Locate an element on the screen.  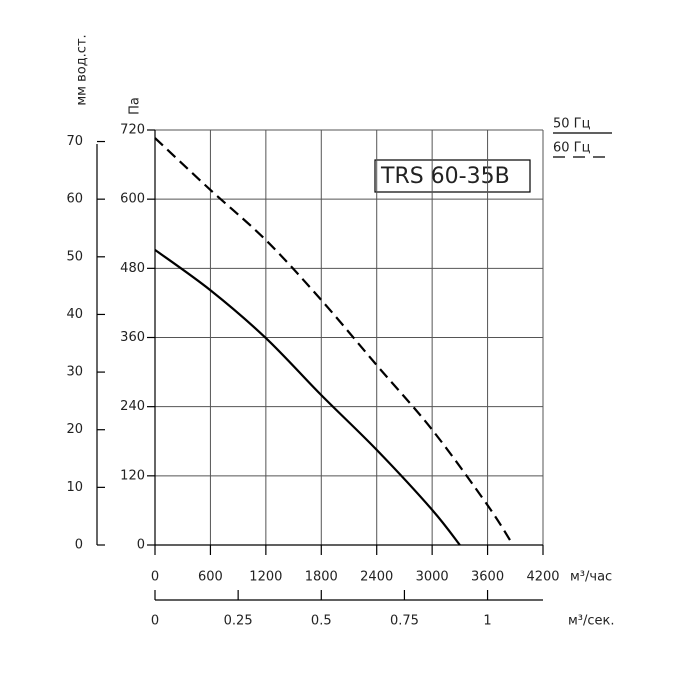
x-axis-label: м³/час is located at coordinates (591, 577).